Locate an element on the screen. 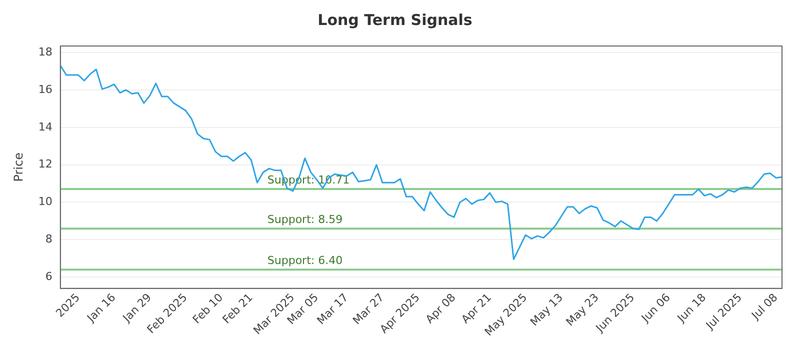 The height and width of the screenshot is (350, 800). x-tick-label: Jun 06 is located at coordinates (655, 308).